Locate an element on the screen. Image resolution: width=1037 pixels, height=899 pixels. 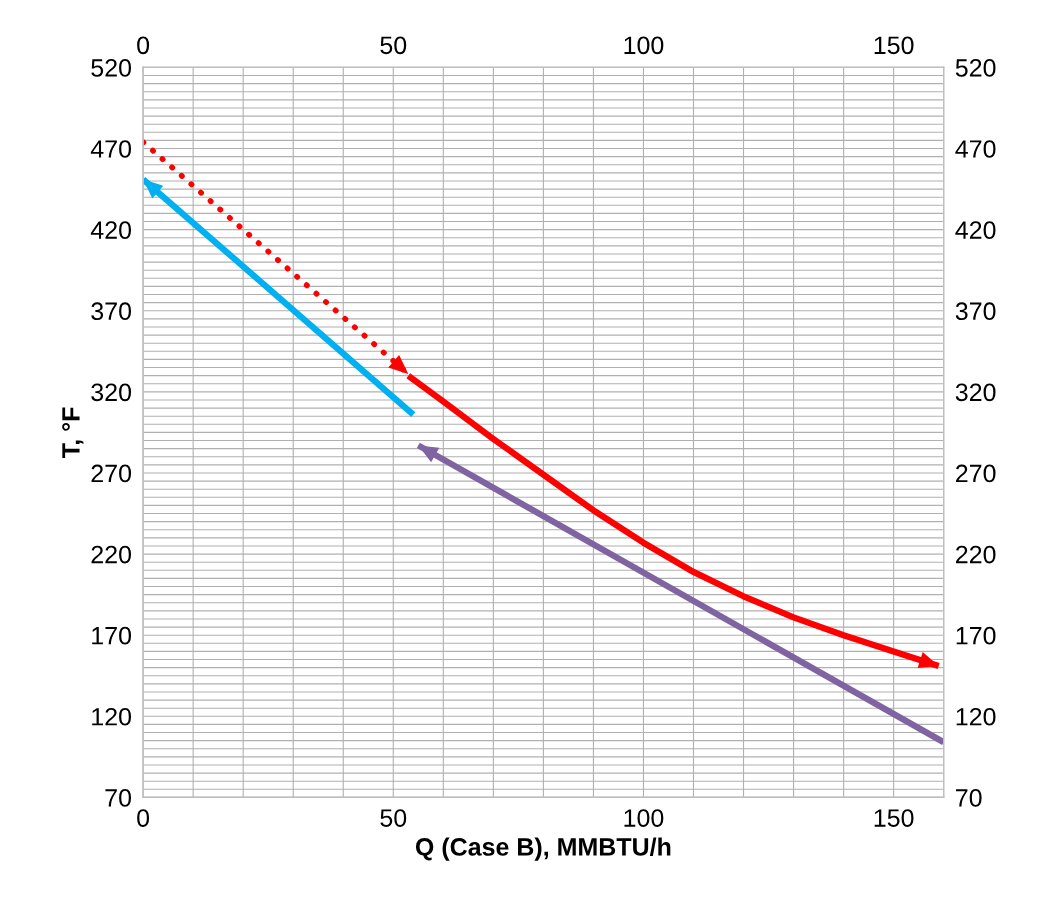
x-tick-label: 100 is located at coordinates (644, 818).